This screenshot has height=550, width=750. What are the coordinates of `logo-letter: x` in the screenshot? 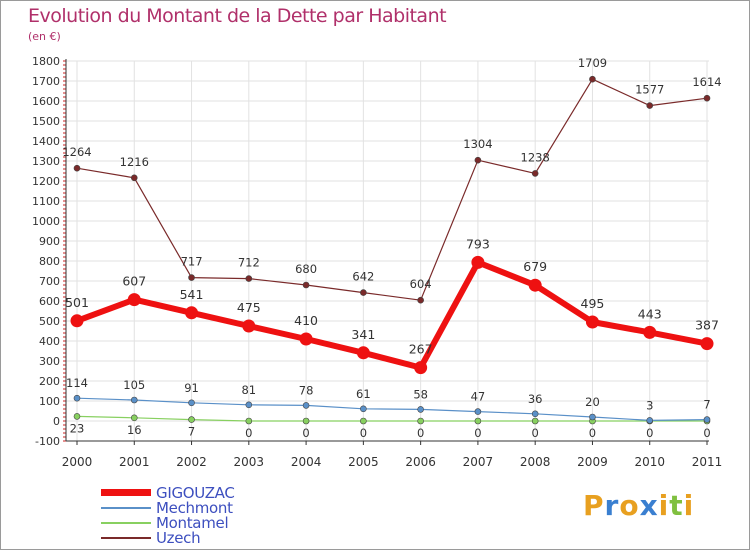 It's located at (649, 505).